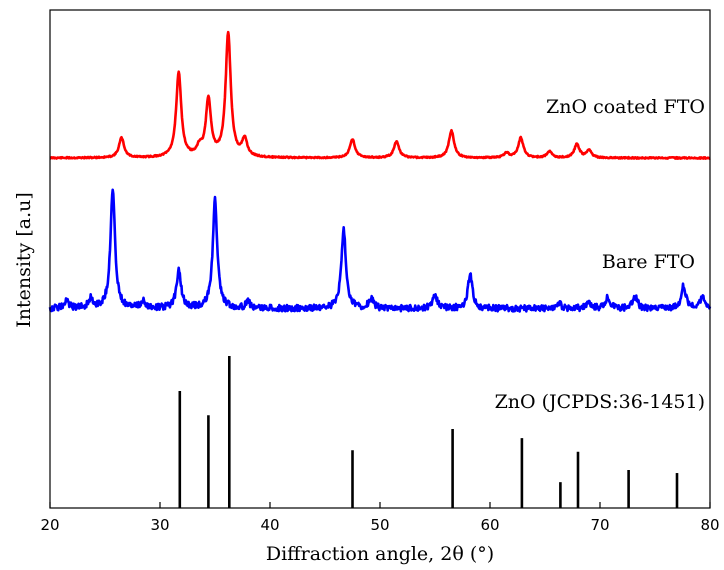 The image size is (724, 570). Describe the element at coordinates (379, 525) in the screenshot. I see `x-tick-label-50: 50` at that location.